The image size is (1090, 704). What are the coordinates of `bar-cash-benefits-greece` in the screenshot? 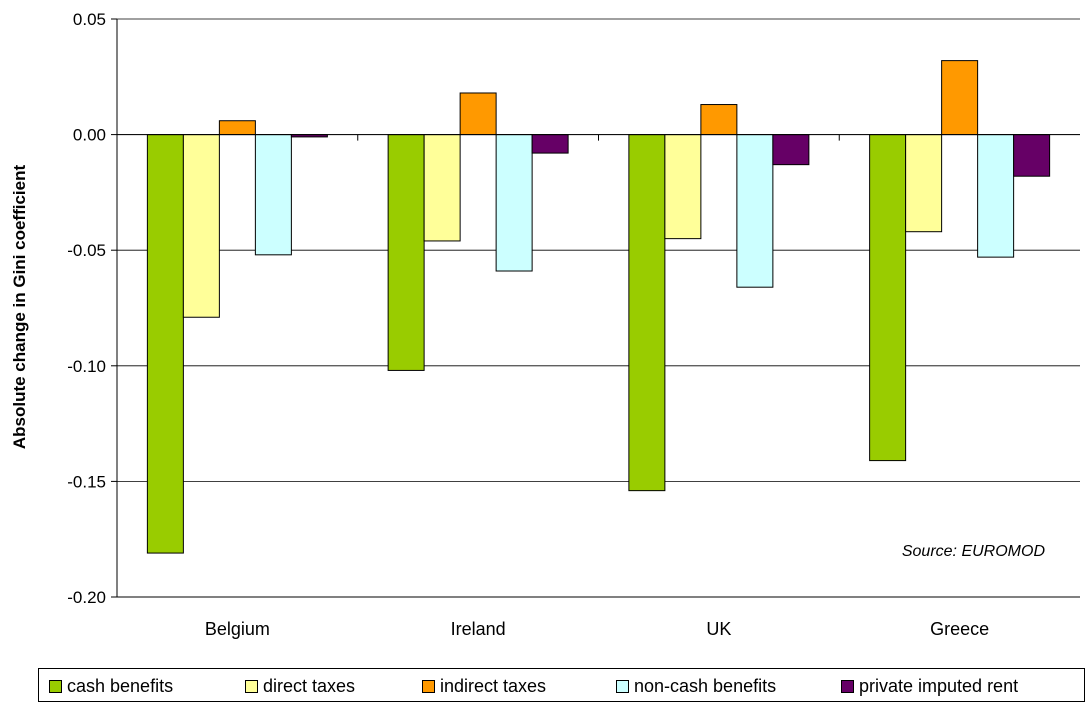 It's located at (888, 298).